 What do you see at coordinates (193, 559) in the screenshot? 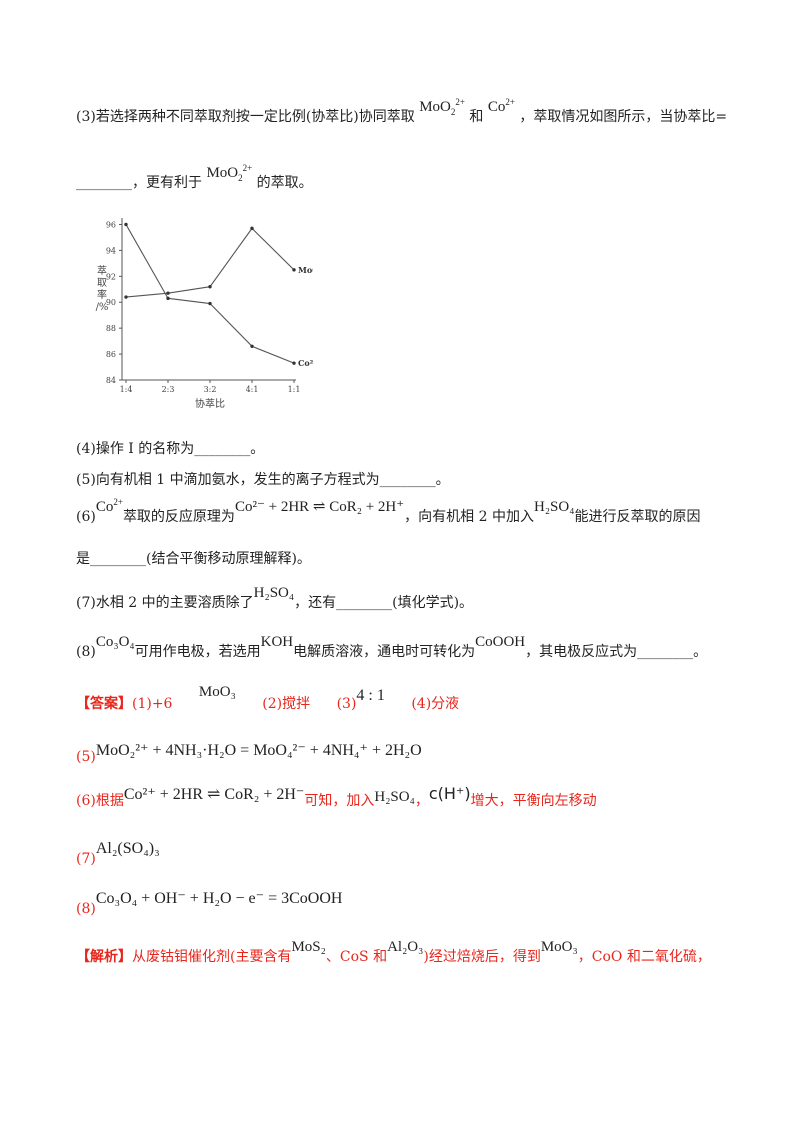
I see `q6-line2: 是________(结合平衡移动原理解释)。` at bounding box center [193, 559].